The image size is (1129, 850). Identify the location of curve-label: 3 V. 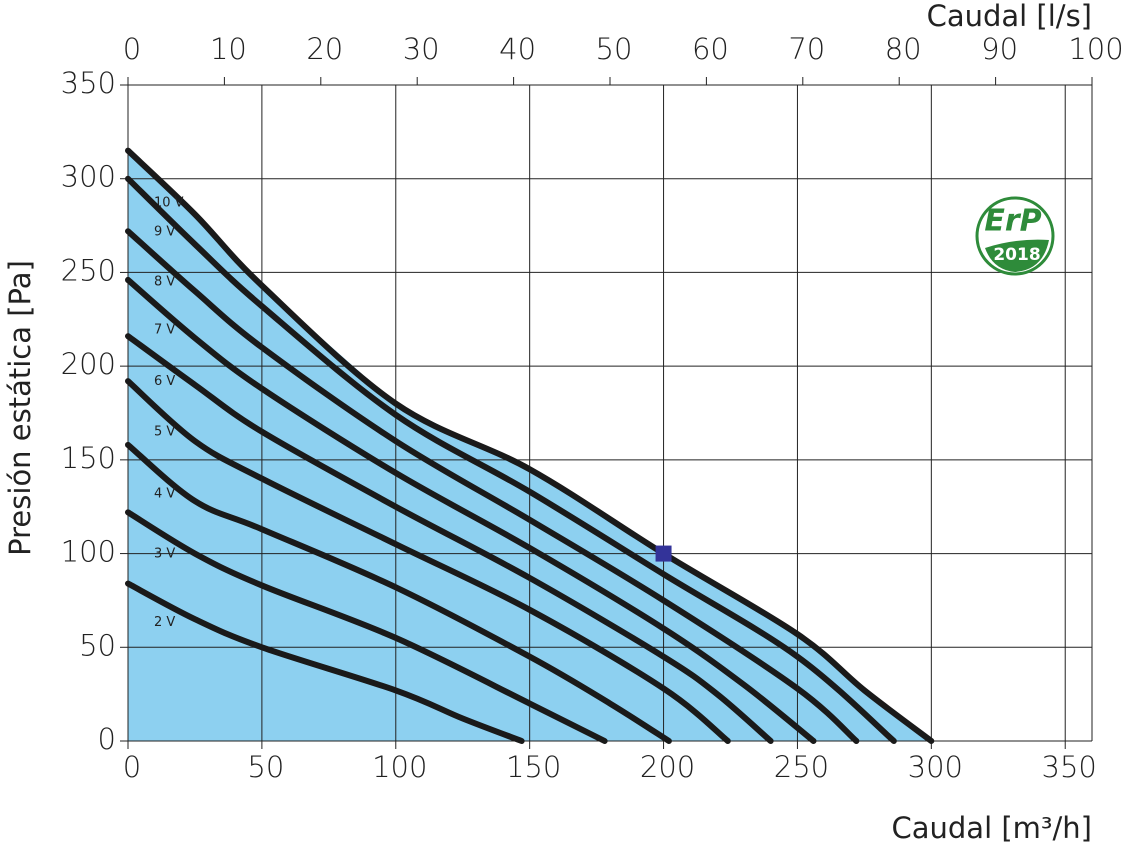
(164, 554).